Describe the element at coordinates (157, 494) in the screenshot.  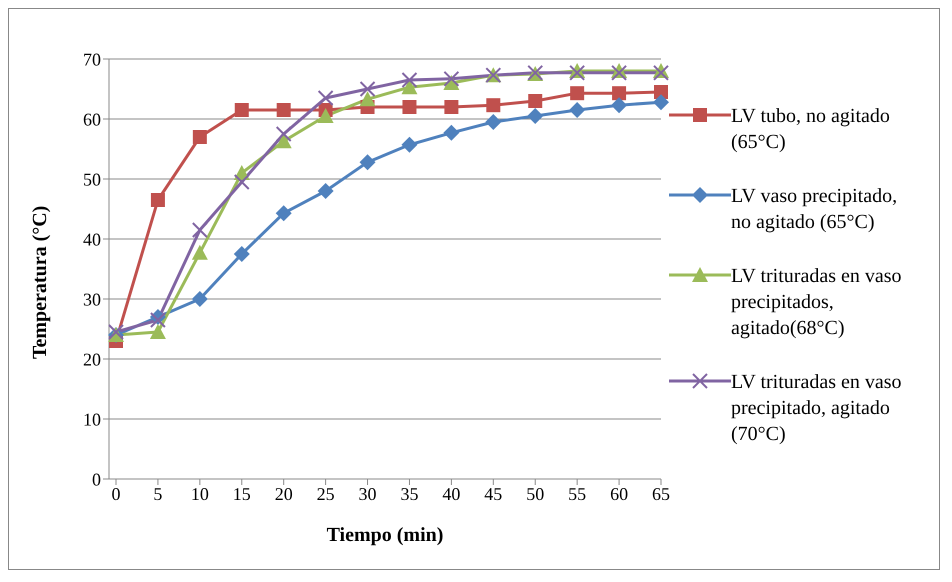
I see `x-tick-label: 5` at that location.